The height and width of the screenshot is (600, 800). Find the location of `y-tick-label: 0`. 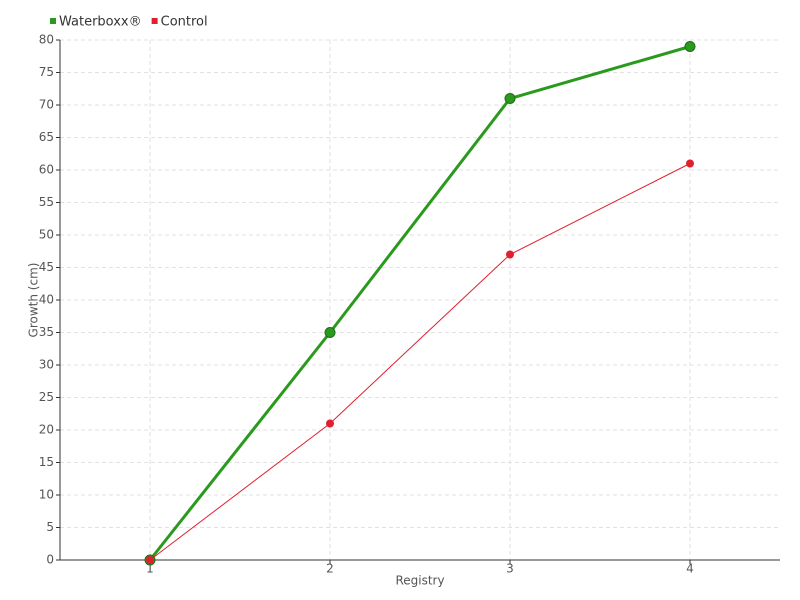

y-tick-label: 0 is located at coordinates (50, 560).